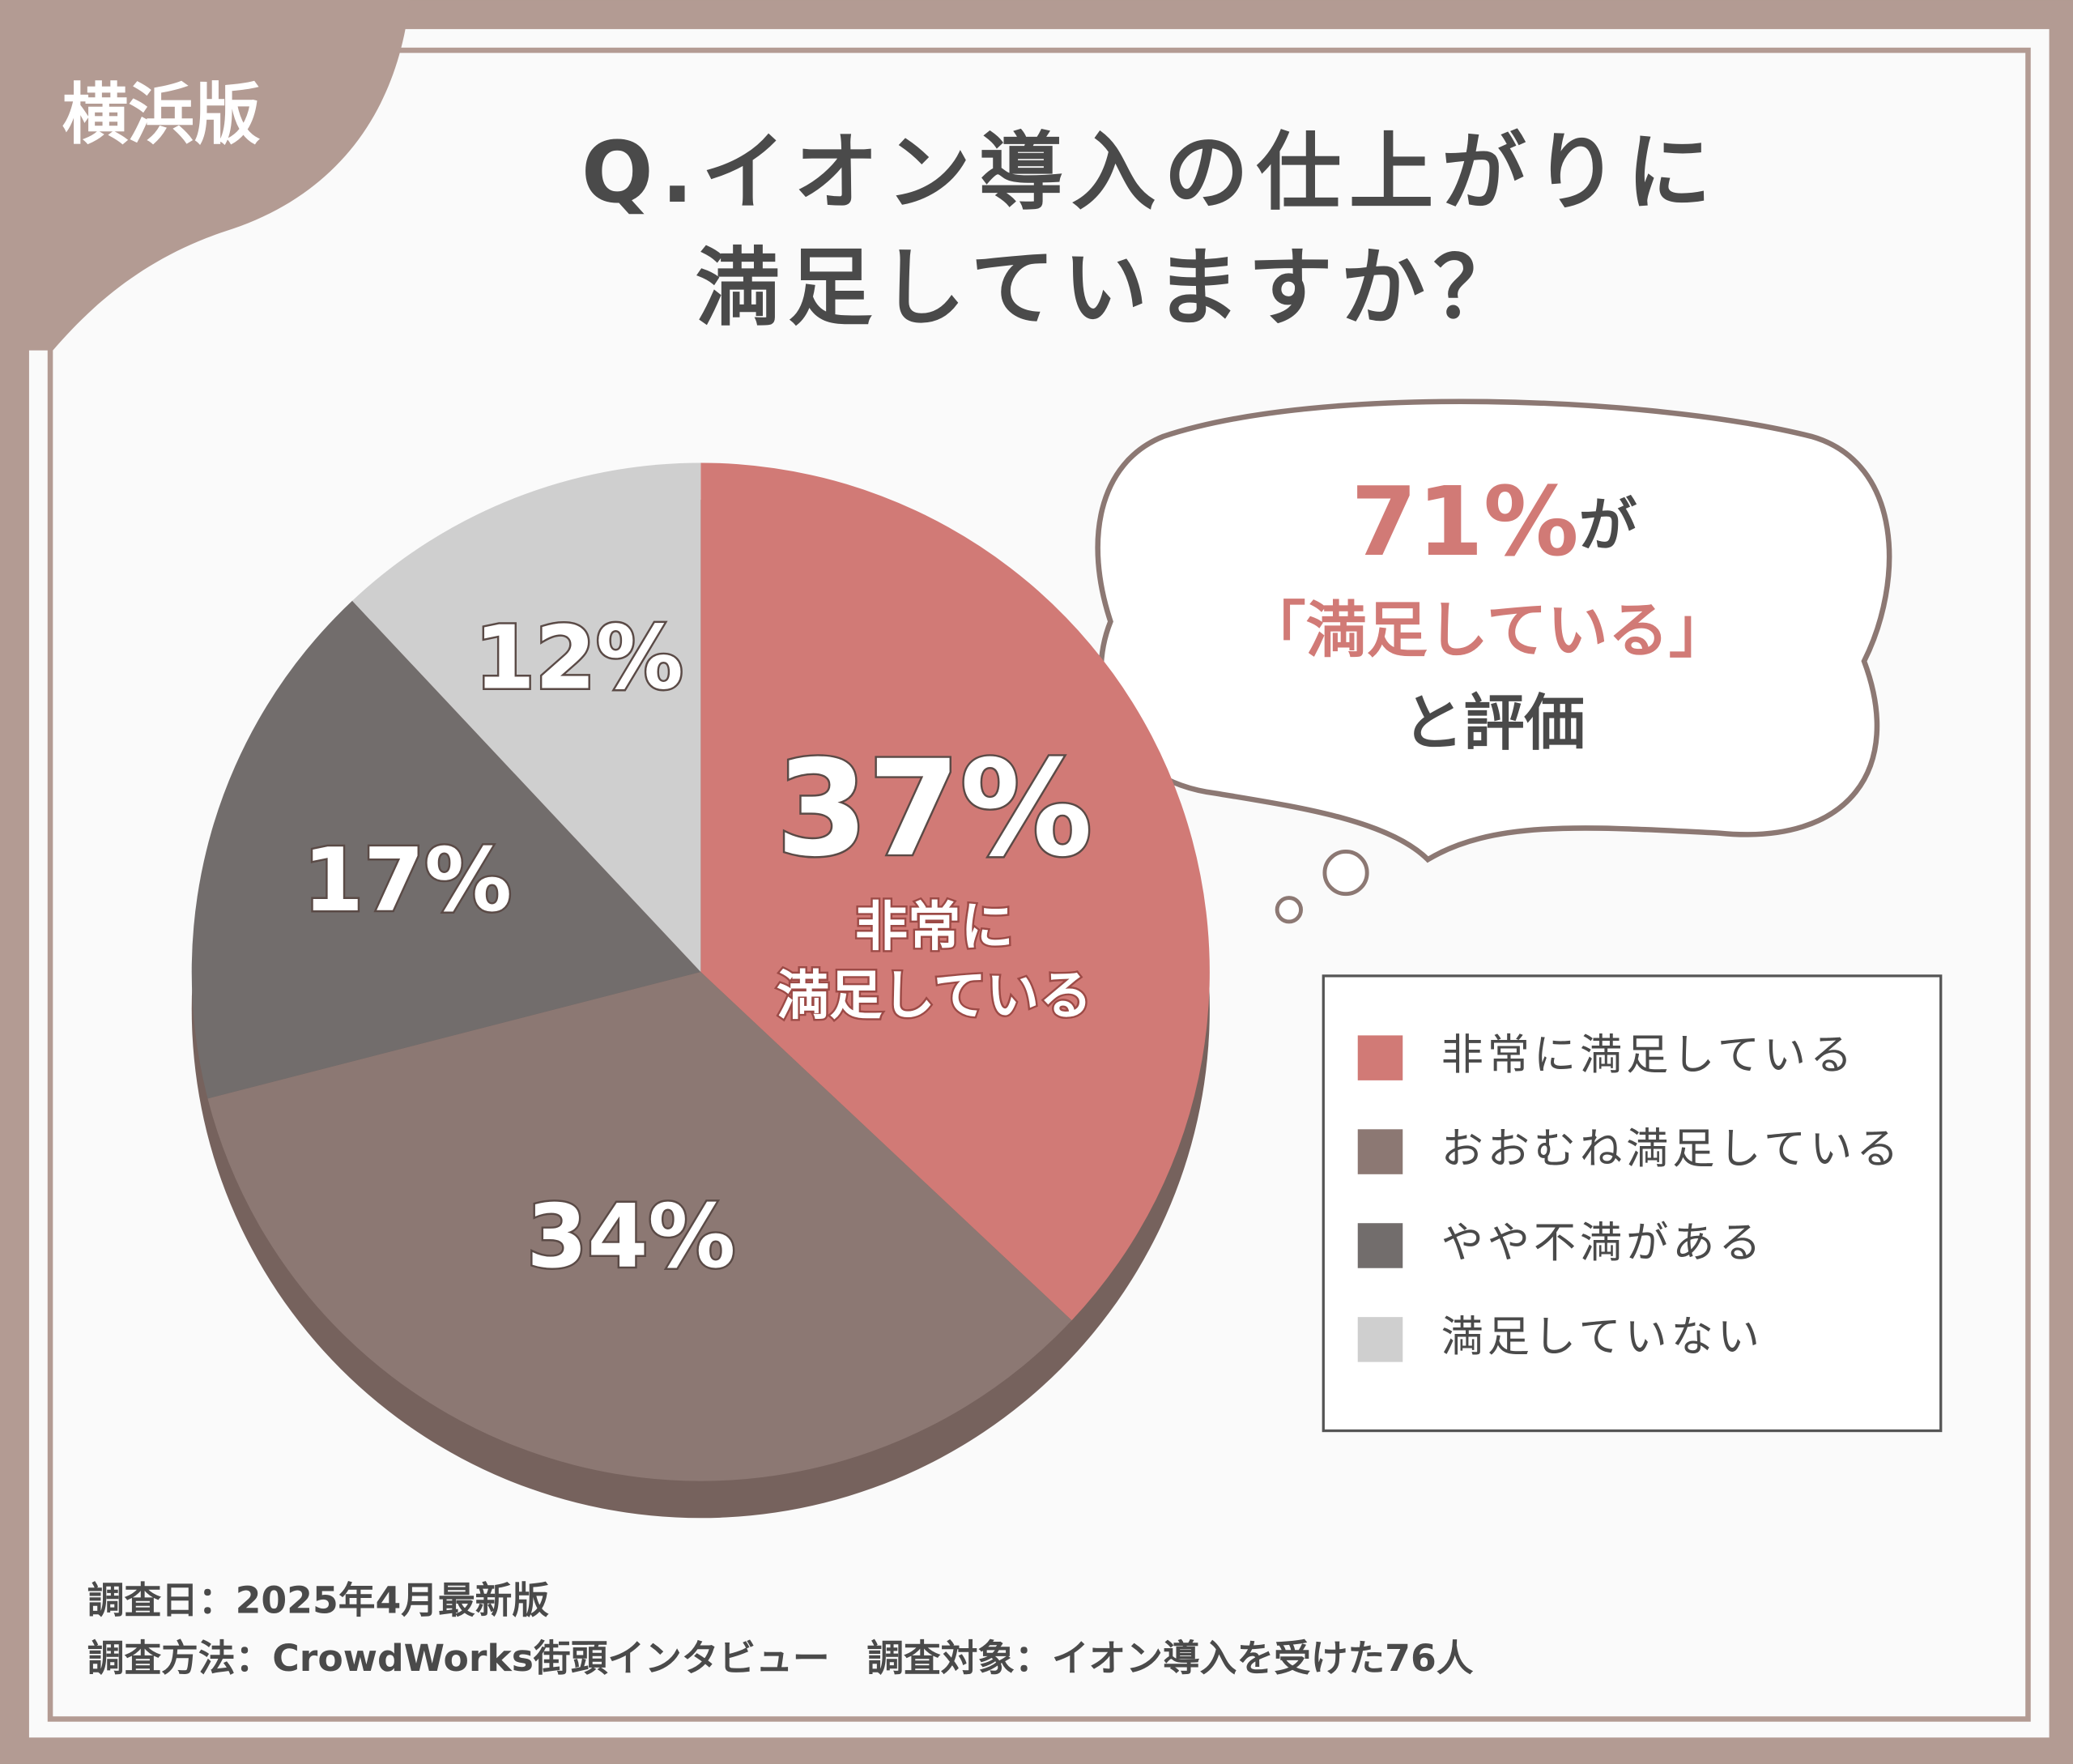 The image size is (2073, 1764). I want to click on title-line: 満足していますか？, so click(1111, 287).